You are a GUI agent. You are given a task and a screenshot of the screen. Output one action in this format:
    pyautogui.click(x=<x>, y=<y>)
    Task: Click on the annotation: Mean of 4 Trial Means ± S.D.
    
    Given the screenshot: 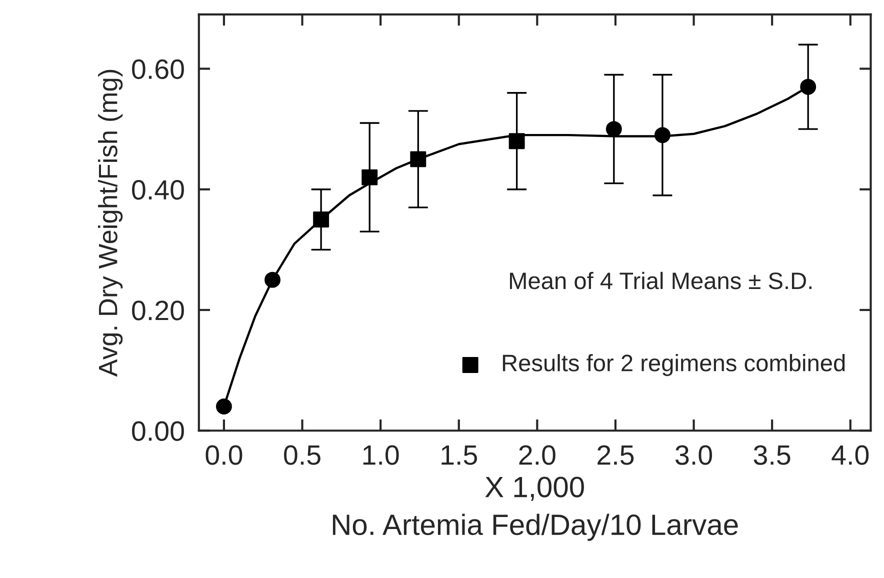 What is the action you would take?
    pyautogui.click(x=661, y=281)
    